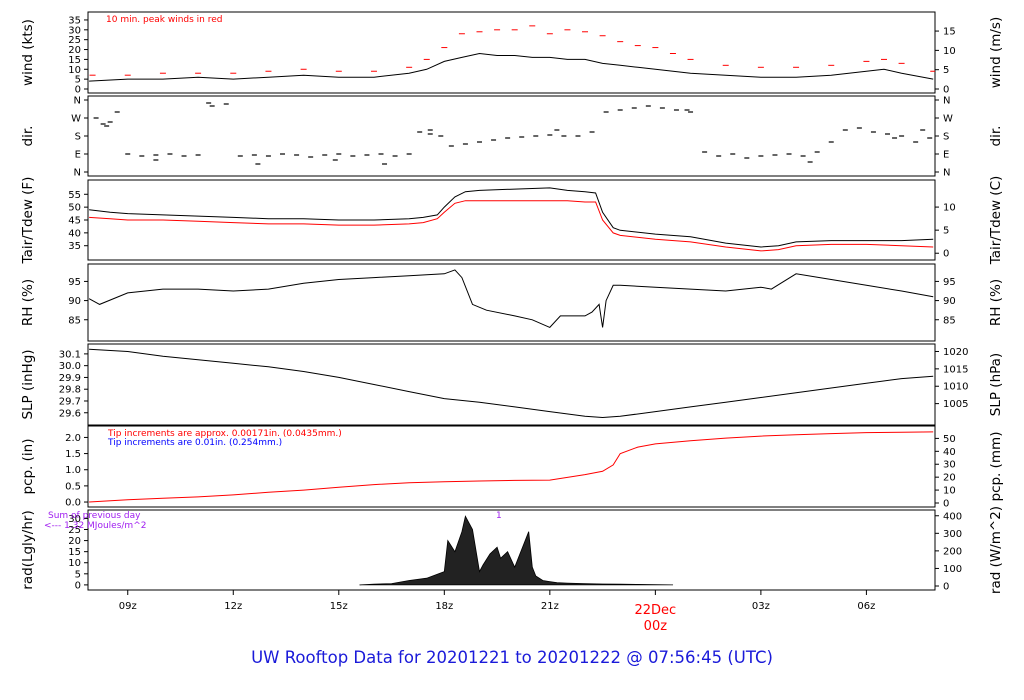  I want to click on y-label-left: rad(Lgly/hr), so click(28, 549).